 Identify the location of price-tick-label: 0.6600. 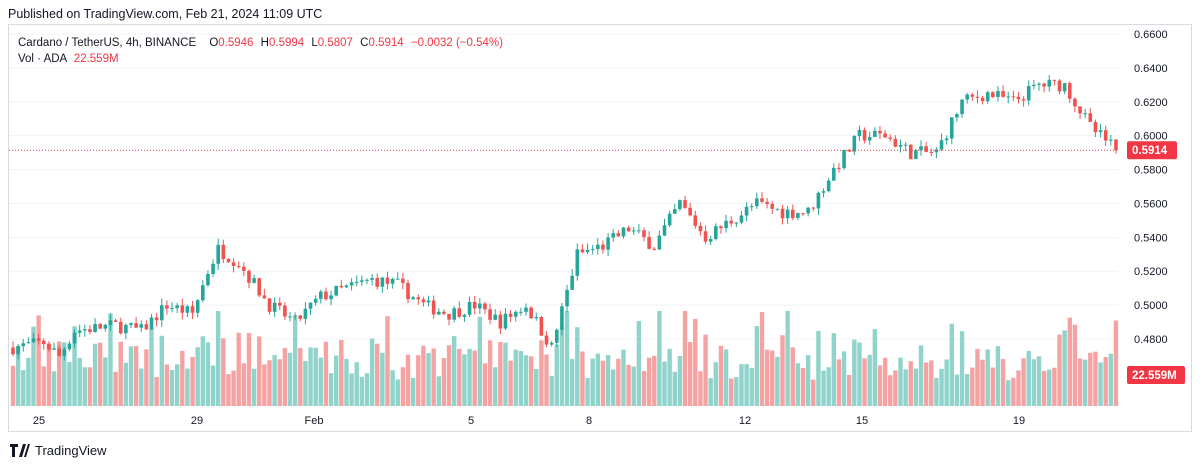
(1151, 35).